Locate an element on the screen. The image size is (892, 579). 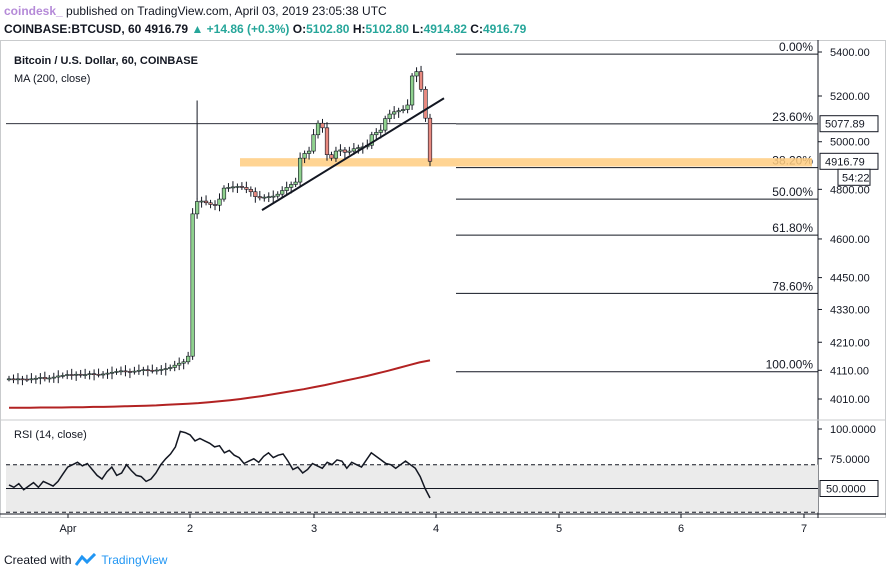
price-change: +14.86 (+0.3%) is located at coordinates (248, 29).